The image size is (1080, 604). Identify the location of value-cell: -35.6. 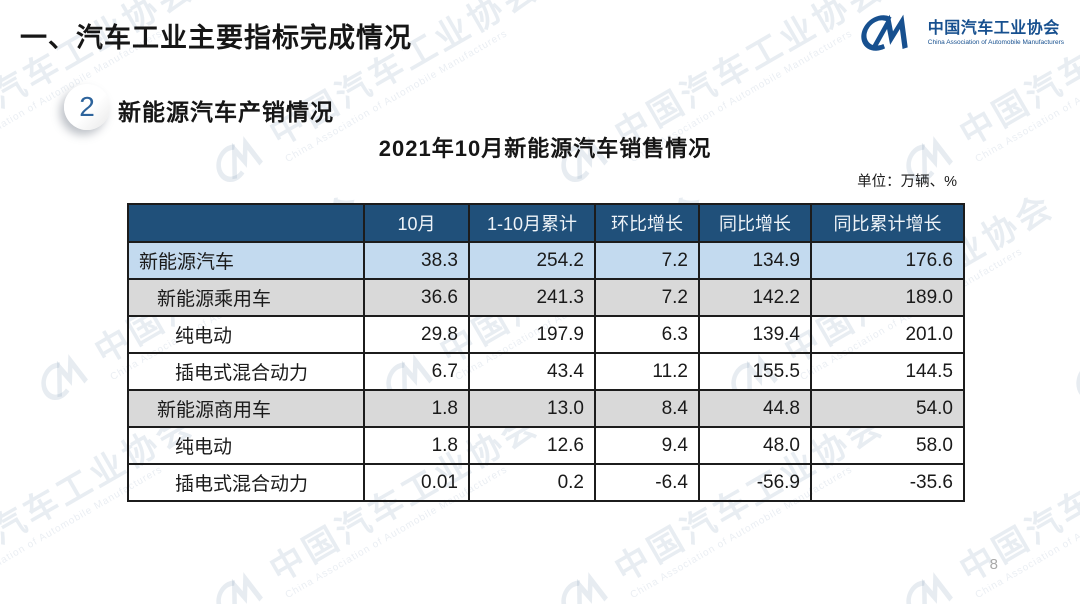
(887, 482).